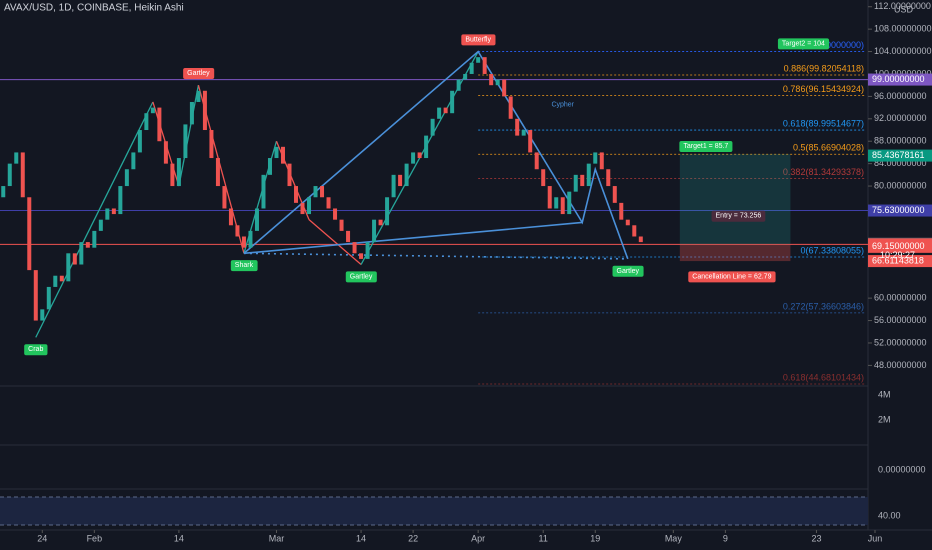 The width and height of the screenshot is (932, 550). What do you see at coordinates (900, 320) in the screenshot?
I see `y-tick-label: 56.00000000` at bounding box center [900, 320].